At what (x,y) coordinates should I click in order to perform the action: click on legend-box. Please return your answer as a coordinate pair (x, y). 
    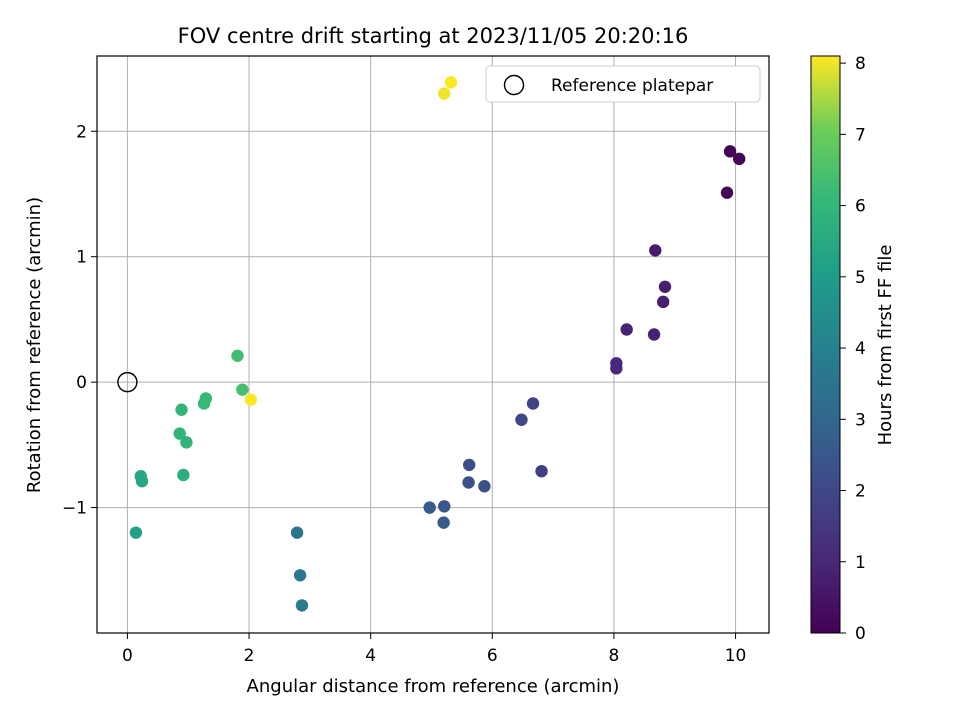
    Looking at the image, I should click on (623, 84).